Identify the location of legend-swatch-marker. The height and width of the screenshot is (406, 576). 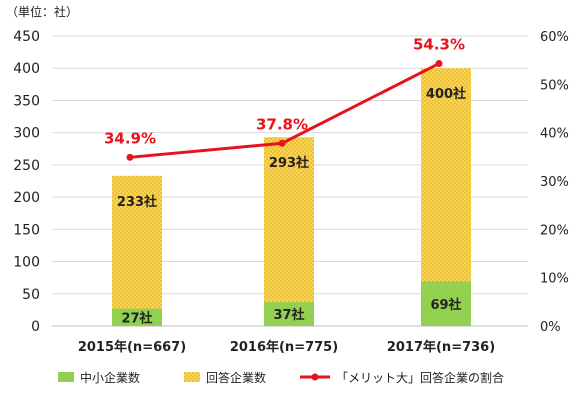
(315, 377).